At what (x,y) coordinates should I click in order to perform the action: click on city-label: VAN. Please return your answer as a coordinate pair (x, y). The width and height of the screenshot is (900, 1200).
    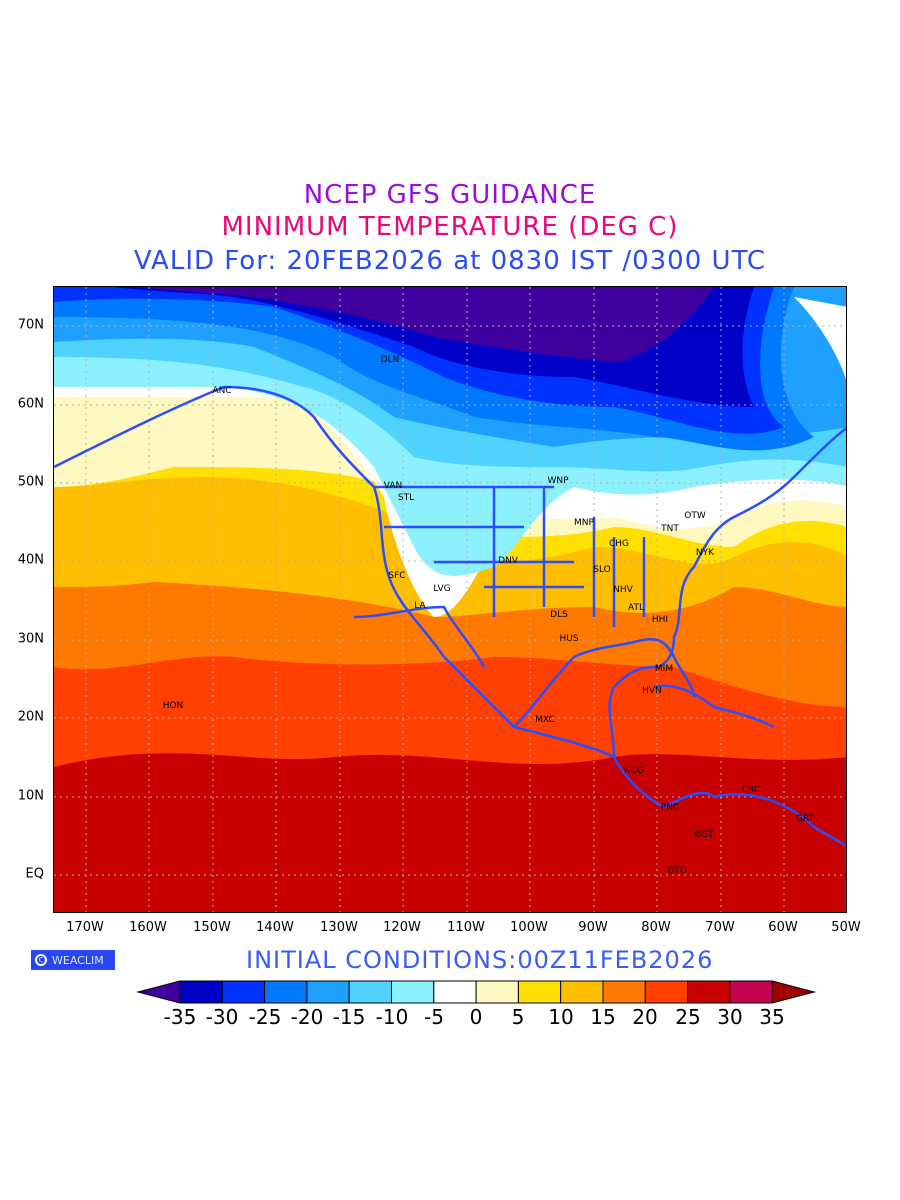
    Looking at the image, I should click on (393, 486).